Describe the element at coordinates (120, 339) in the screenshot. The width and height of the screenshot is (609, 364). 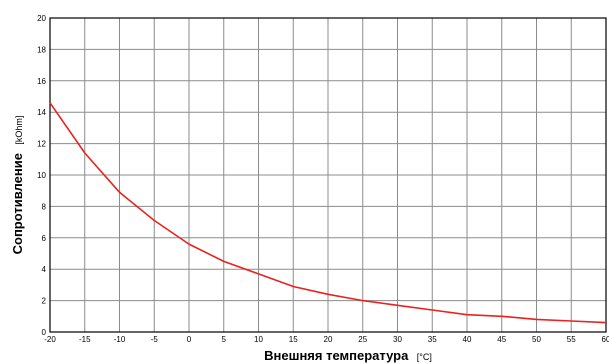
I see `x-tick-label: -10` at that location.